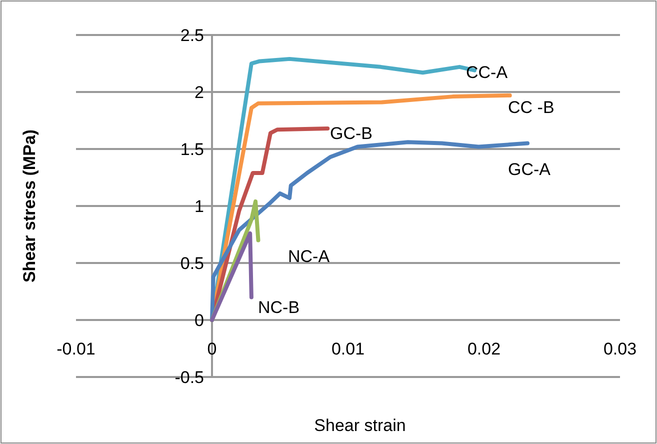 This screenshot has width=657, height=444. I want to click on y-tick-label: 2.5, so click(192, 35).